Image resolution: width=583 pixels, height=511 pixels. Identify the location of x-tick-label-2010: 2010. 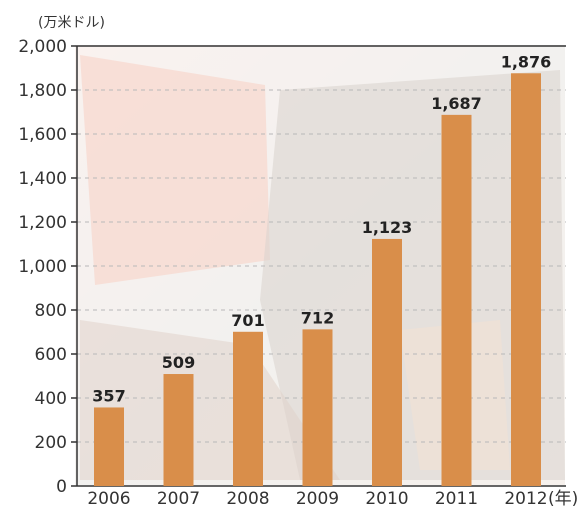
(386, 499).